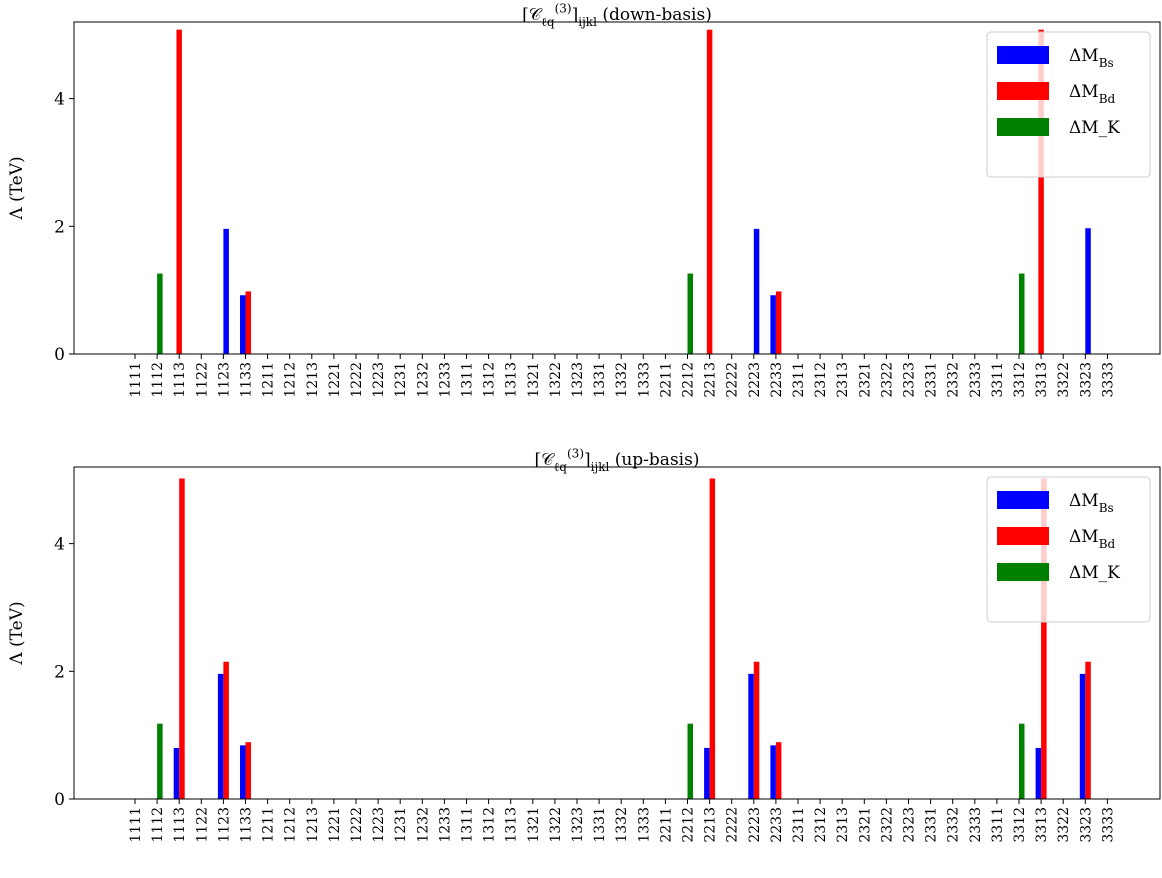  What do you see at coordinates (379, 825) in the screenshot?
I see `x-tick-label: 1223` at bounding box center [379, 825].